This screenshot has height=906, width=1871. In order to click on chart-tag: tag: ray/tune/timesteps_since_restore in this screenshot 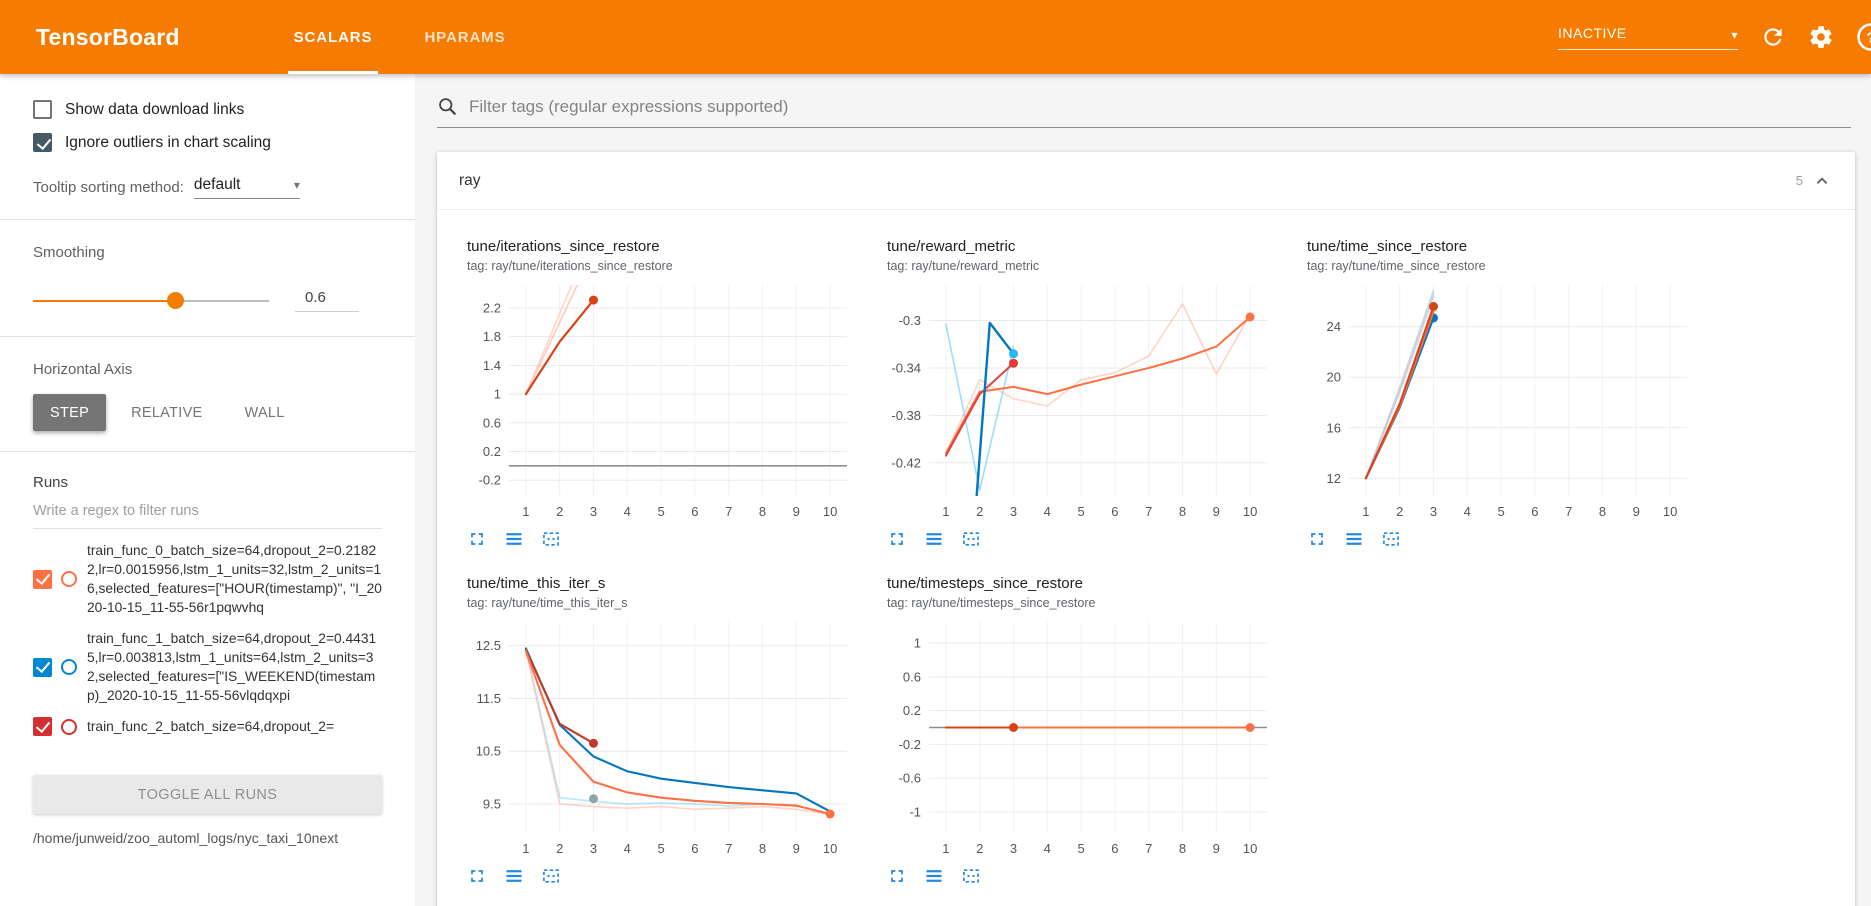, I will do `click(991, 603)`.